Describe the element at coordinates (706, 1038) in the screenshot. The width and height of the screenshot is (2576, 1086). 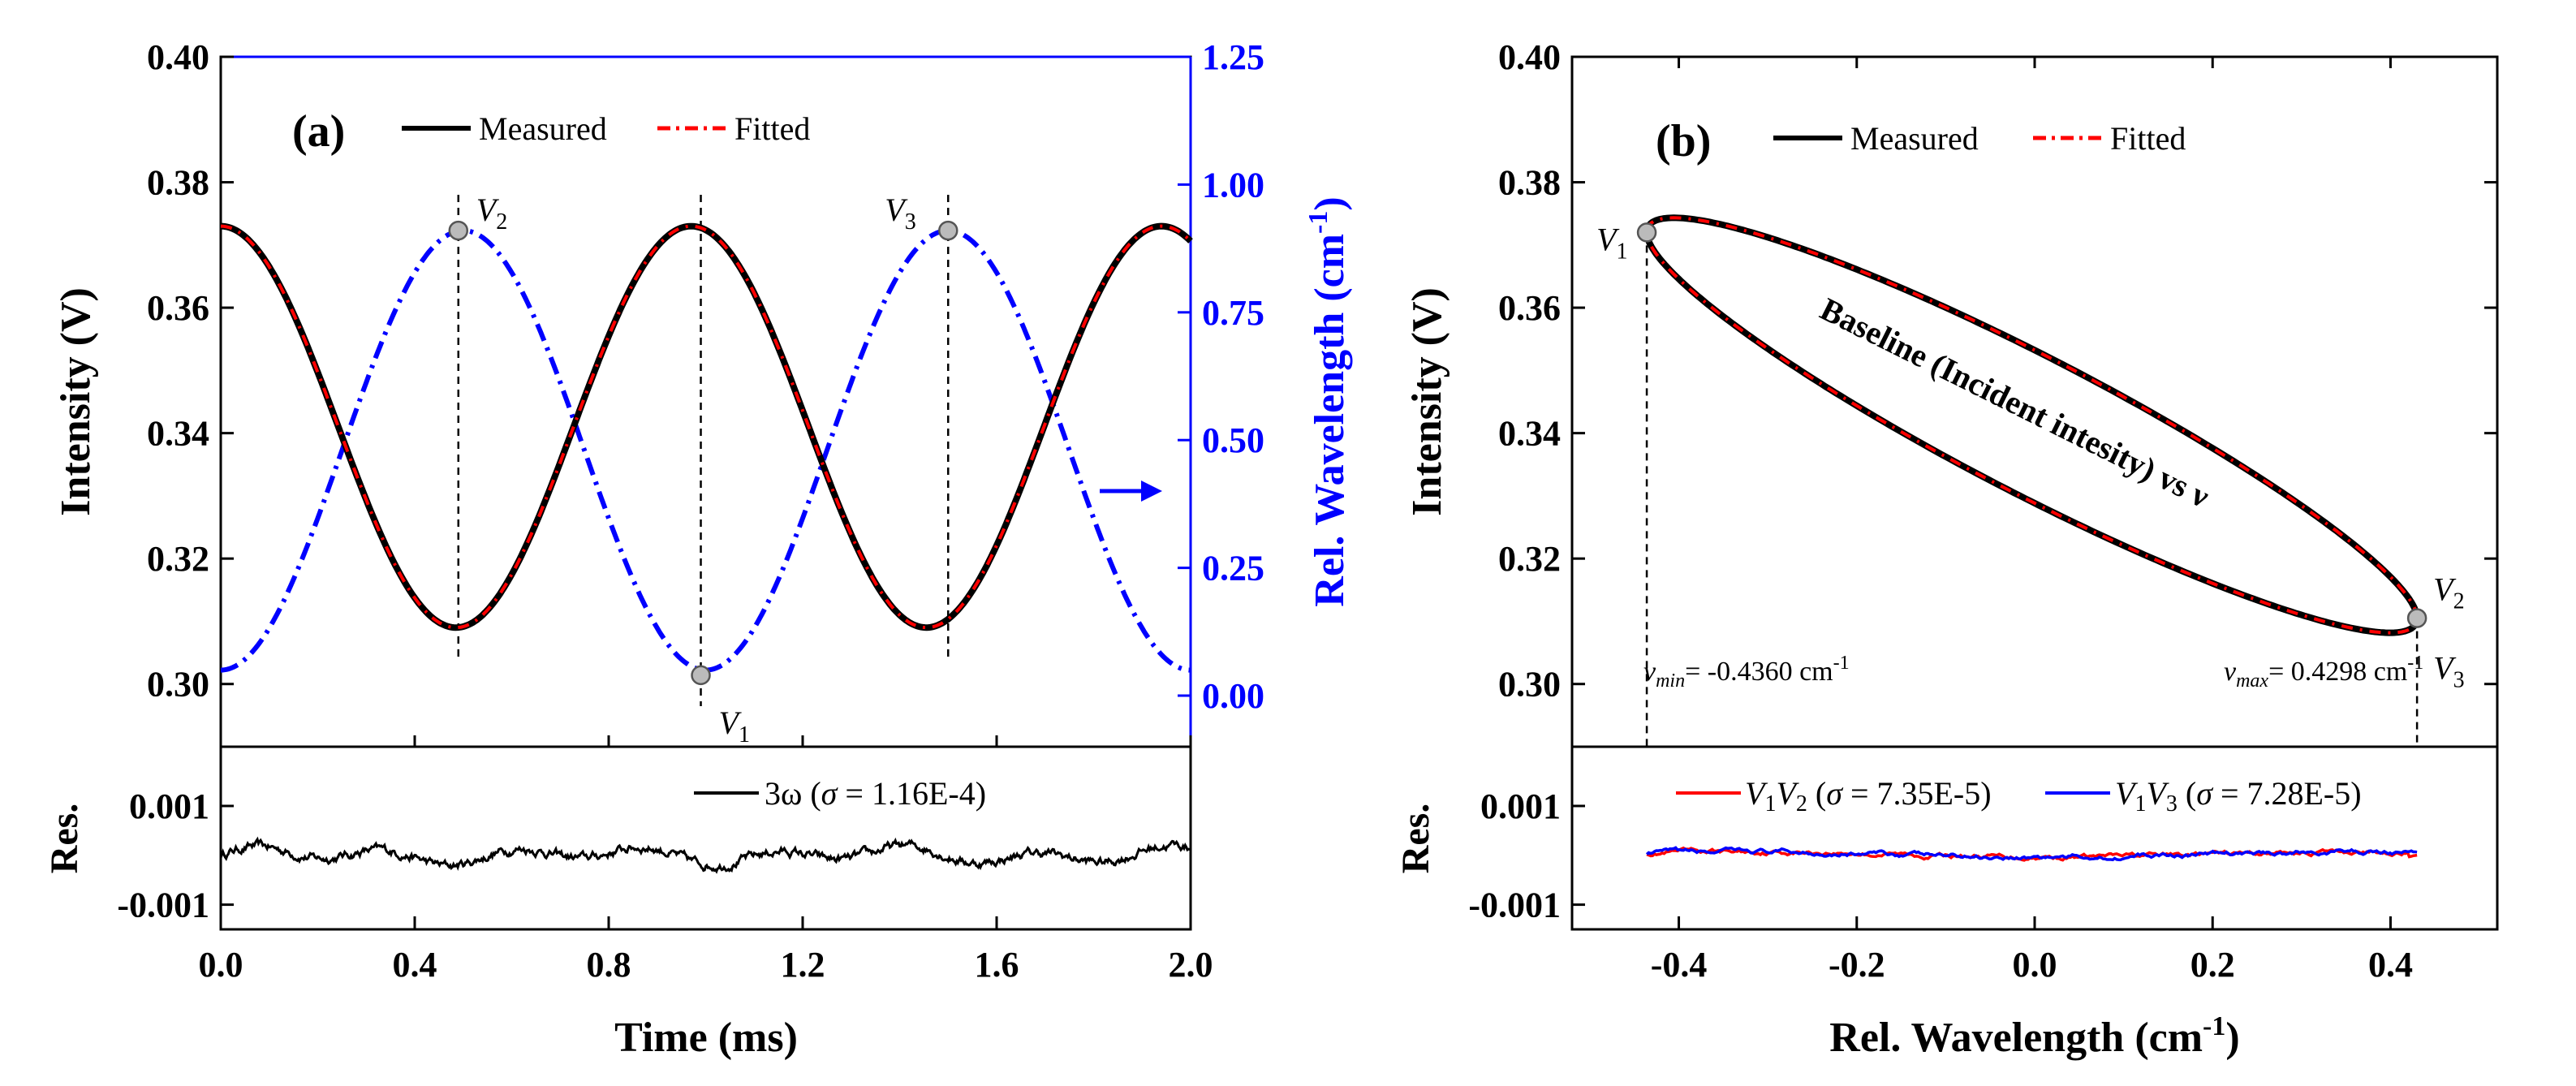
I see `panel-a-xlabel: Time (ms)` at that location.